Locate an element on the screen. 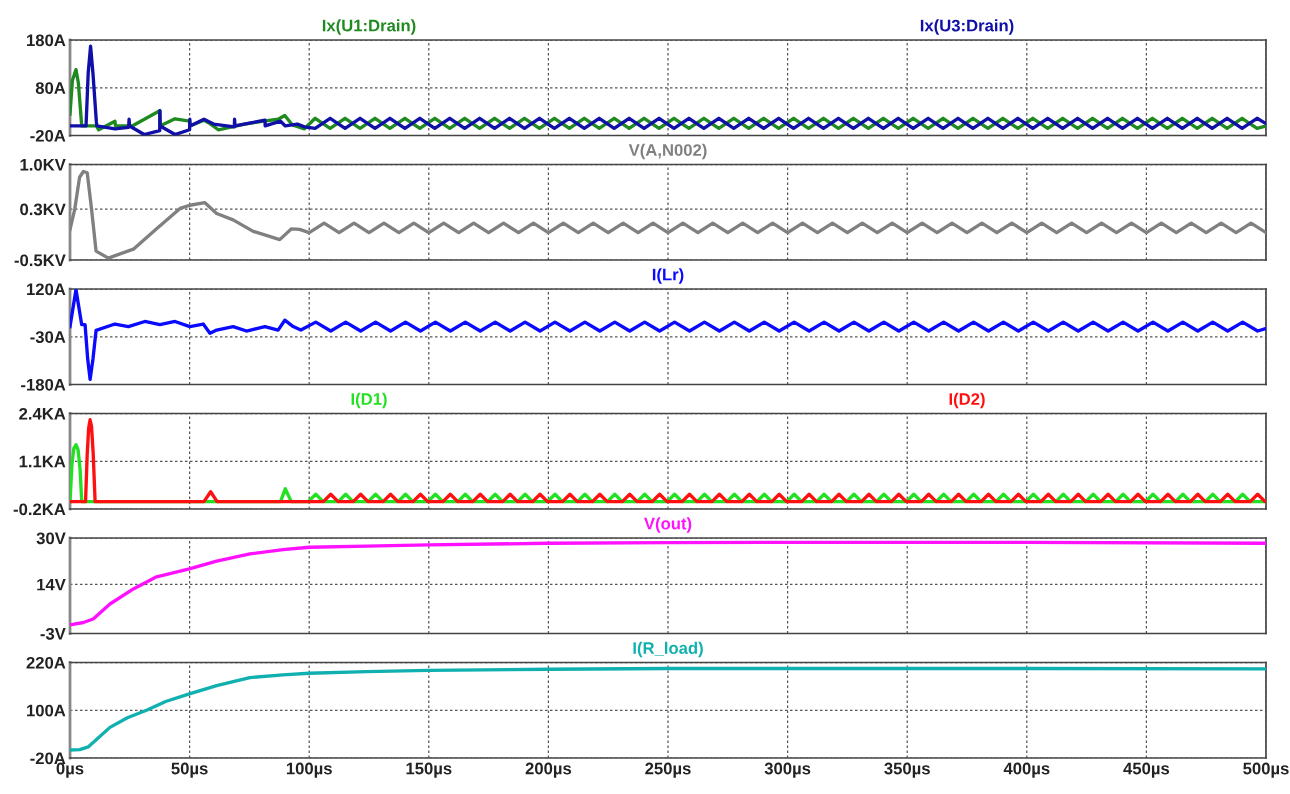 The height and width of the screenshot is (794, 1290). text: I(D2) is located at coordinates (967, 400).